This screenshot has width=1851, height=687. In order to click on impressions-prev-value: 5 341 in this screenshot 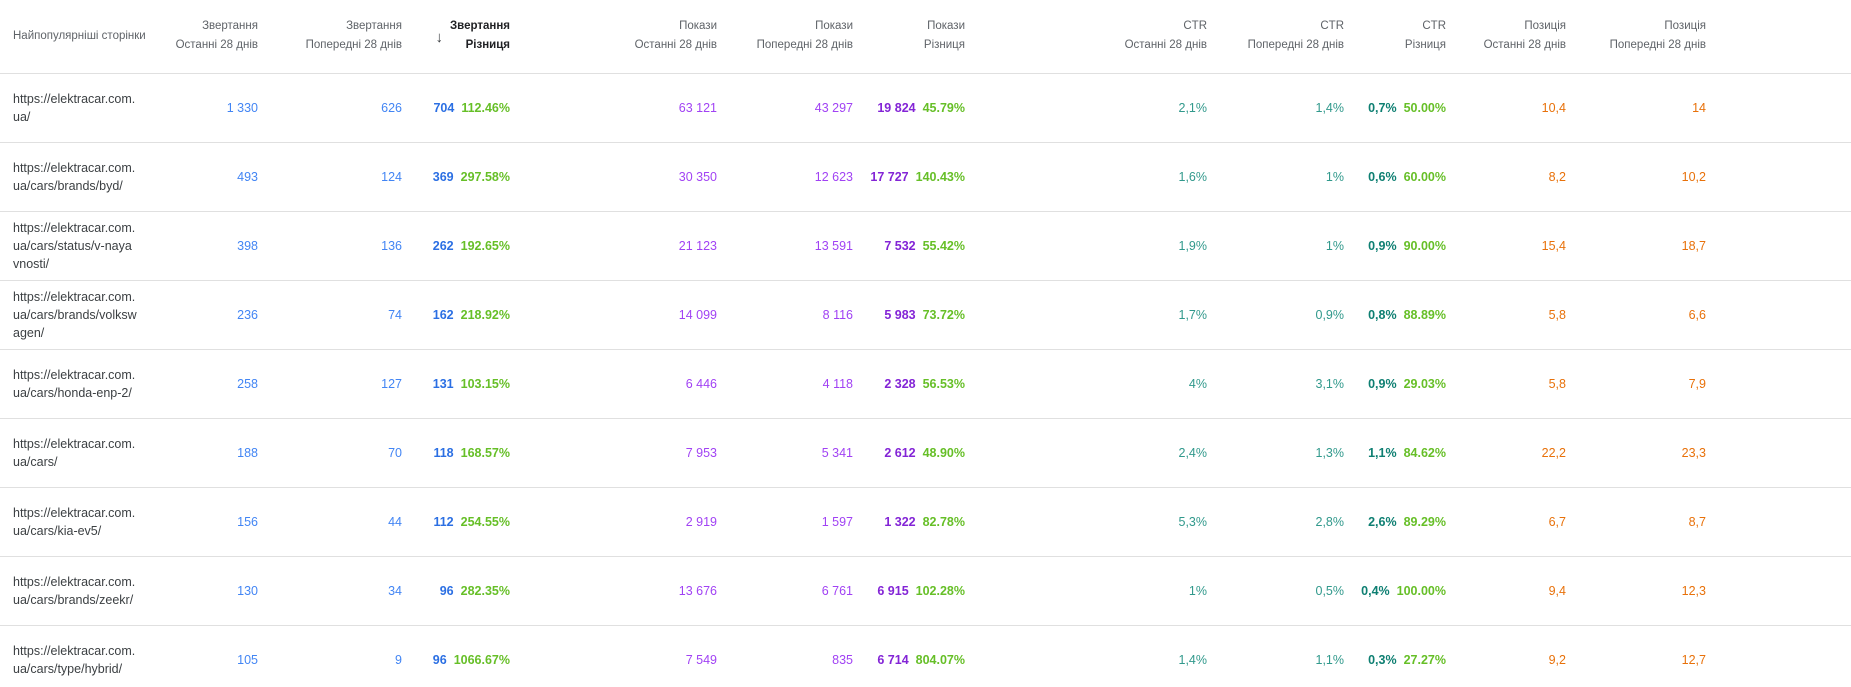, I will do `click(789, 453)`.